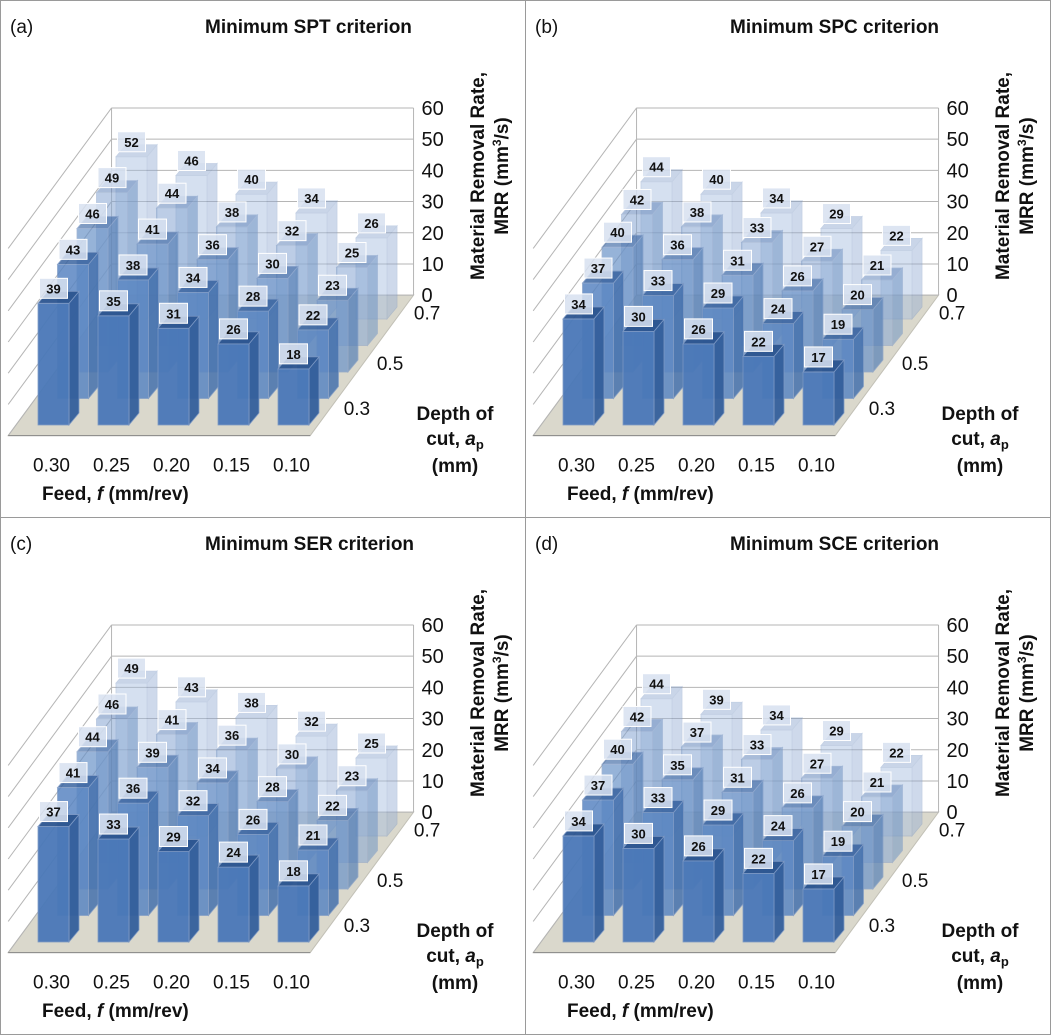 The width and height of the screenshot is (1051, 1035). Describe the element at coordinates (546, 27) in the screenshot. I see `panel-label: (b)` at that location.